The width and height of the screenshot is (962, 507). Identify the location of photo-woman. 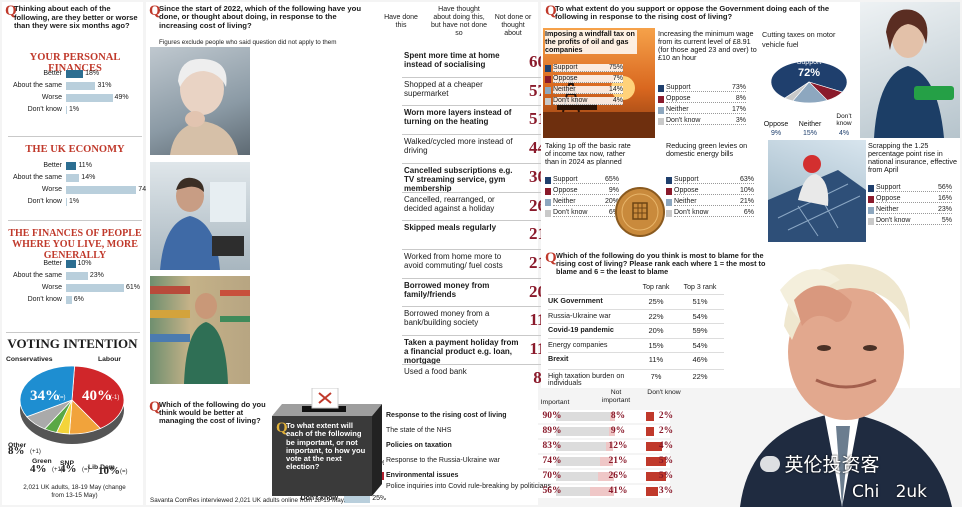
(200, 101).